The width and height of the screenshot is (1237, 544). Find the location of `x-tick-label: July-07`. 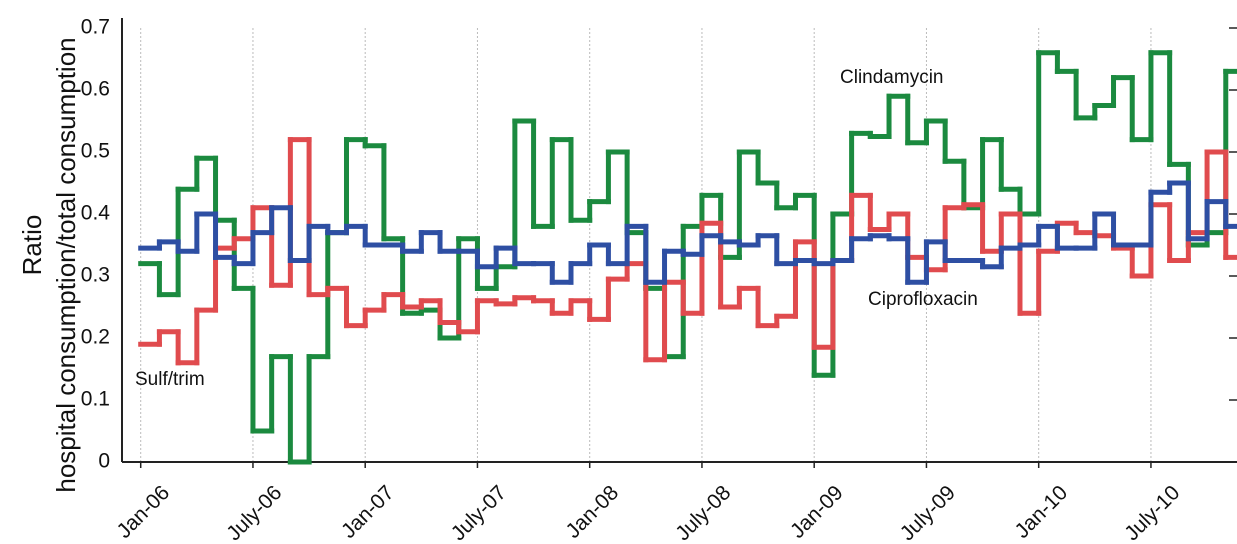

x-tick-label: July-07 is located at coordinates (479, 512).